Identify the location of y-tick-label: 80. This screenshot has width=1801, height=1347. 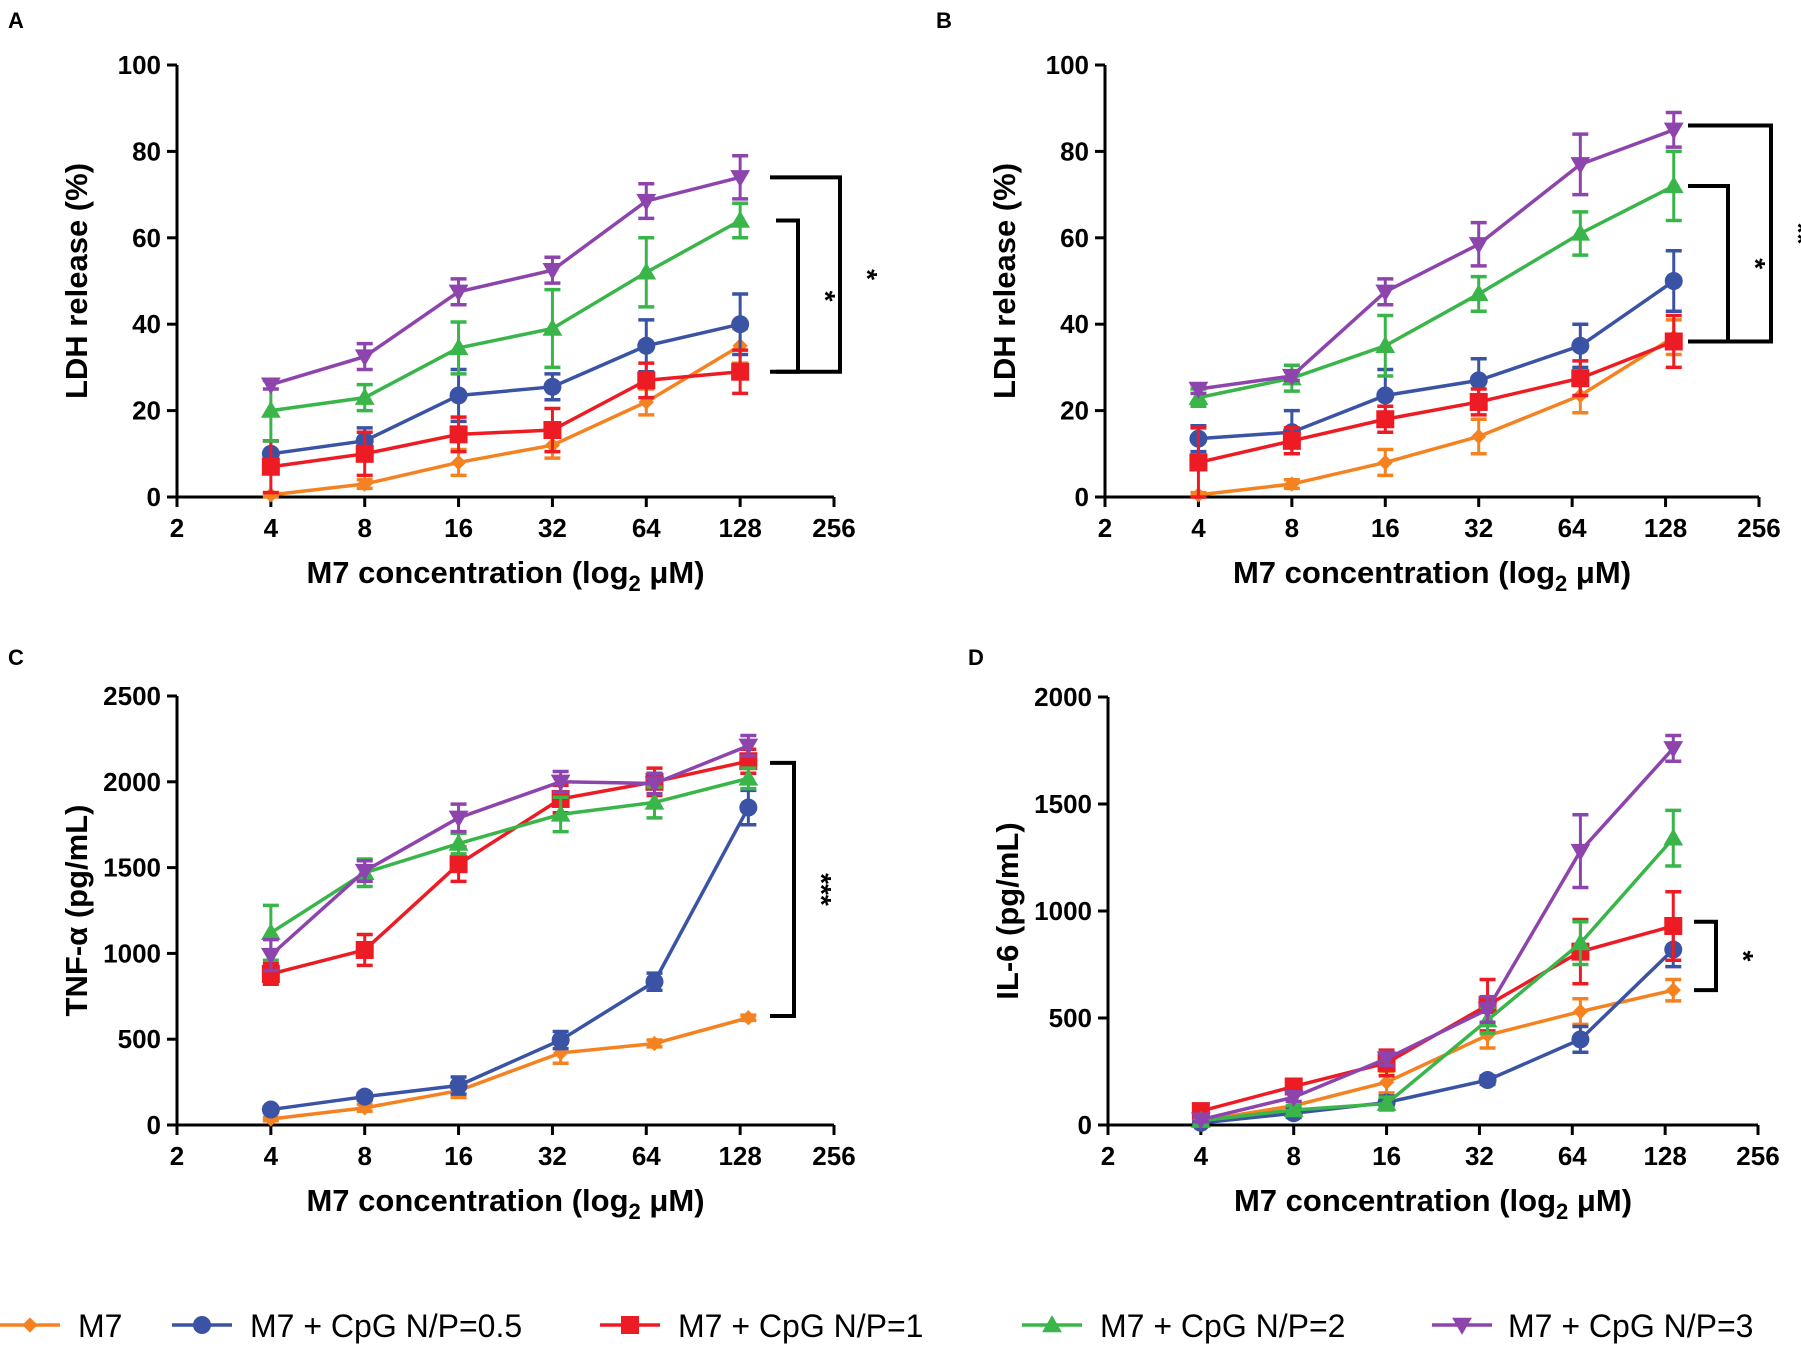
(1074, 151).